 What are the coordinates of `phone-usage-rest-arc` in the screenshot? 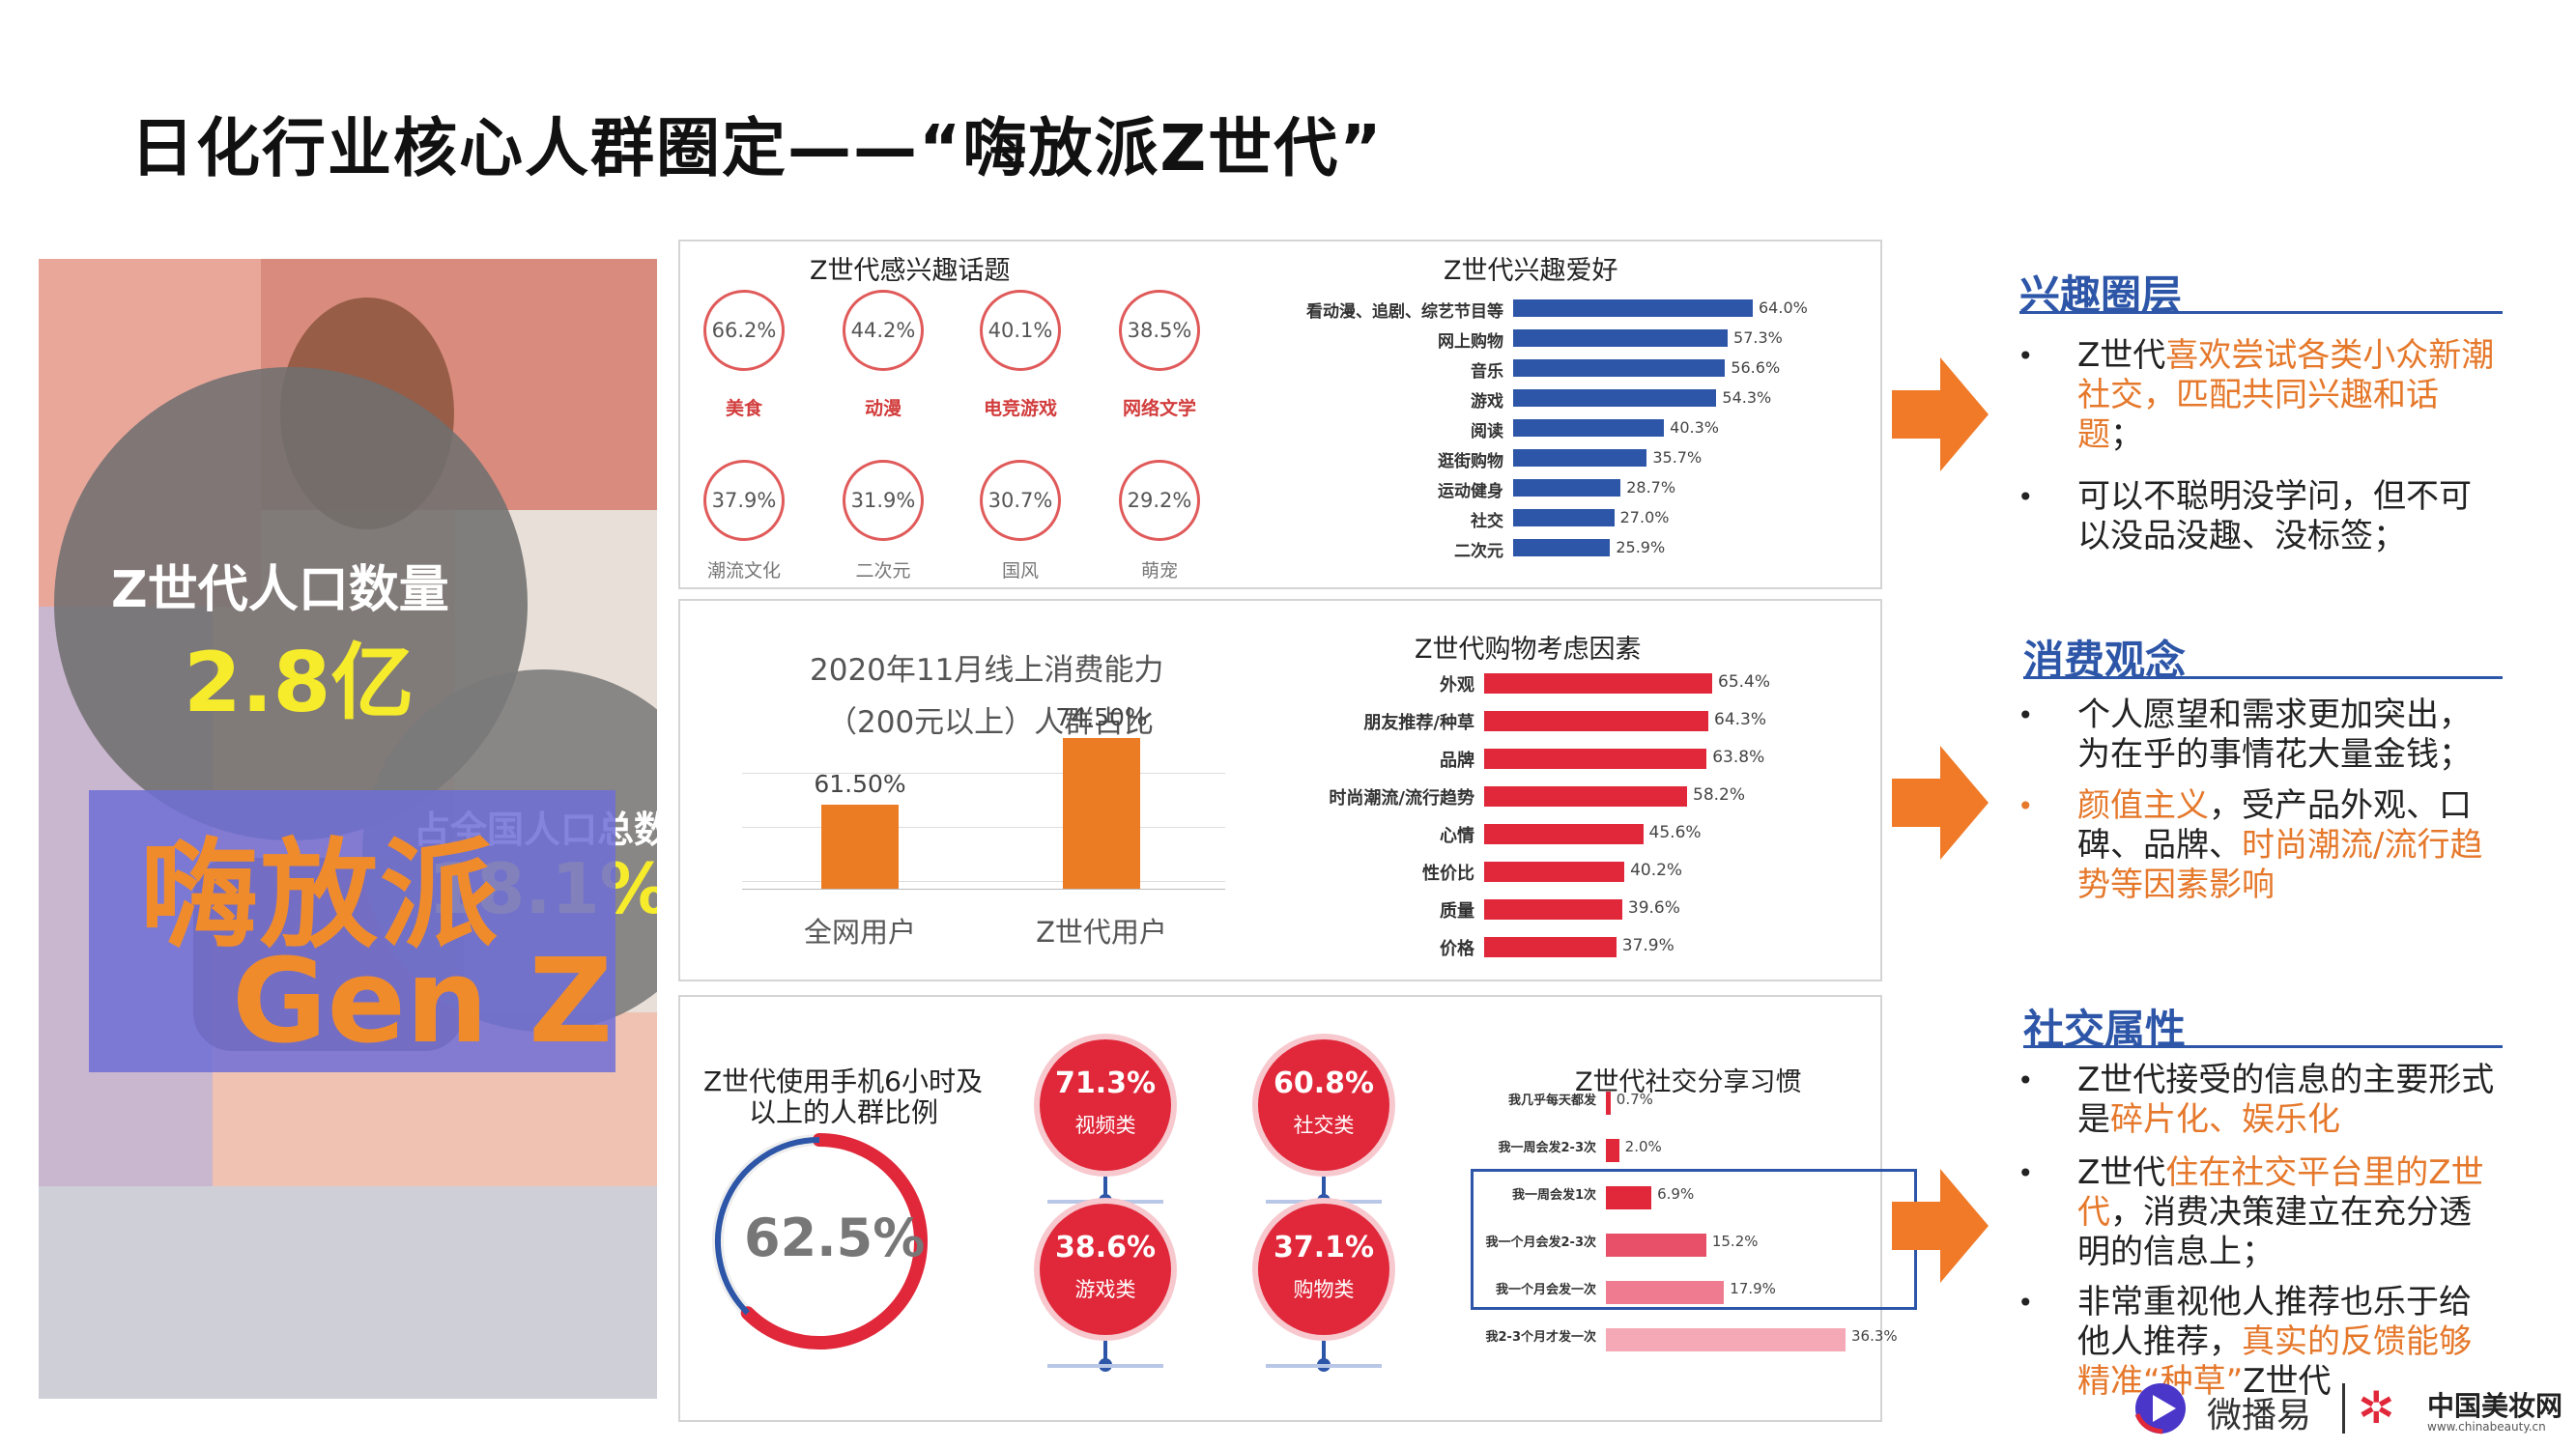 It's located at (768, 1226).